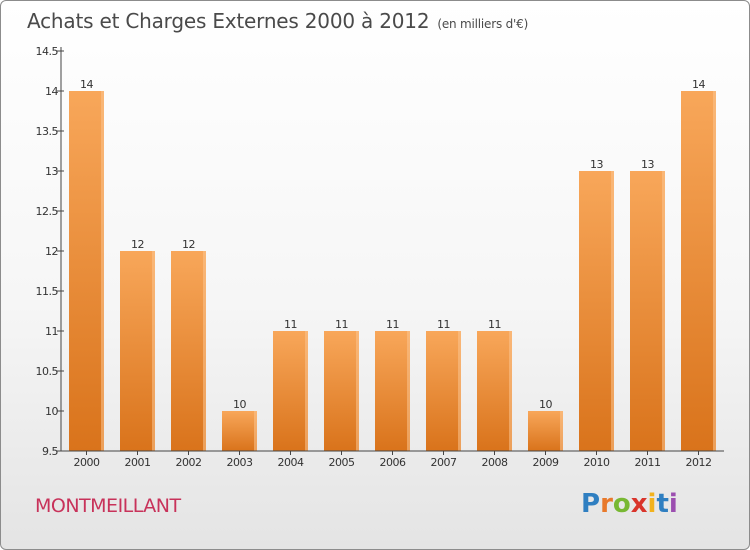 Image resolution: width=750 pixels, height=550 pixels. What do you see at coordinates (494, 391) in the screenshot?
I see `bar-2008` at bounding box center [494, 391].